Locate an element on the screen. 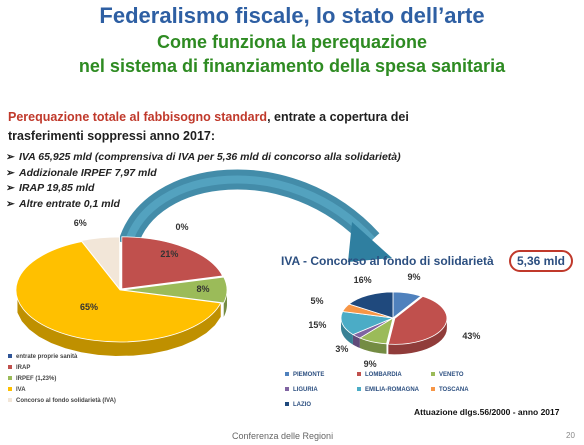 The height and width of the screenshot is (445, 584). pie-data-label: 5% is located at coordinates (317, 300).